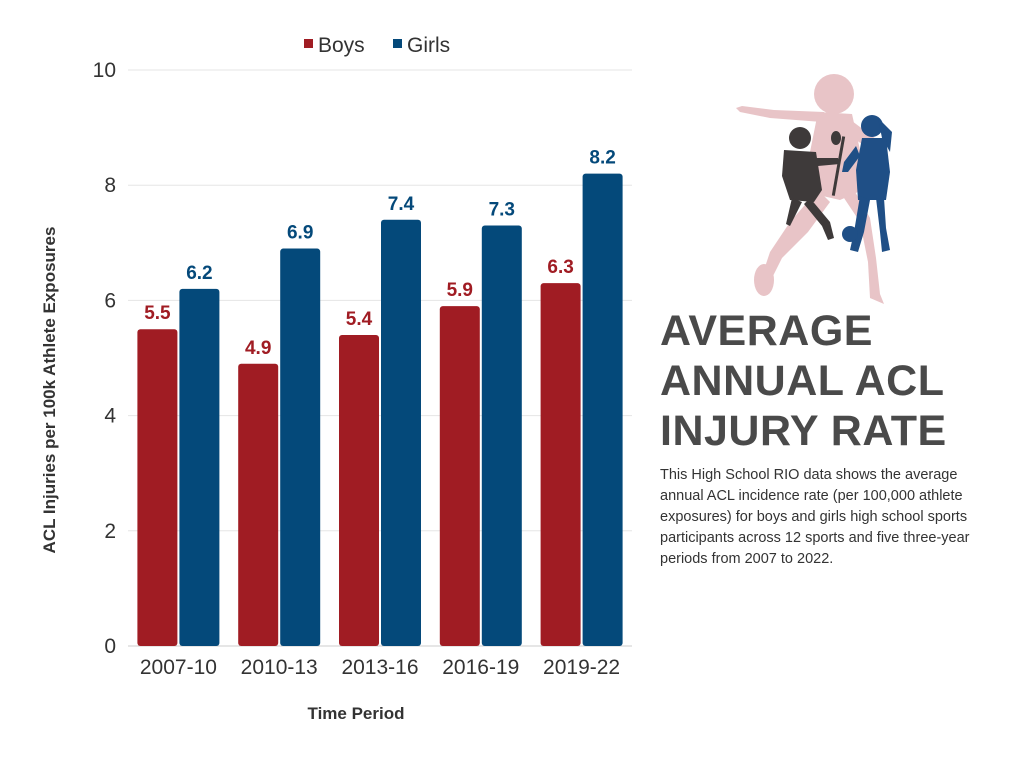 The width and height of the screenshot is (1024, 768). Describe the element at coordinates (110, 416) in the screenshot. I see `y-tick-label: 4` at that location.